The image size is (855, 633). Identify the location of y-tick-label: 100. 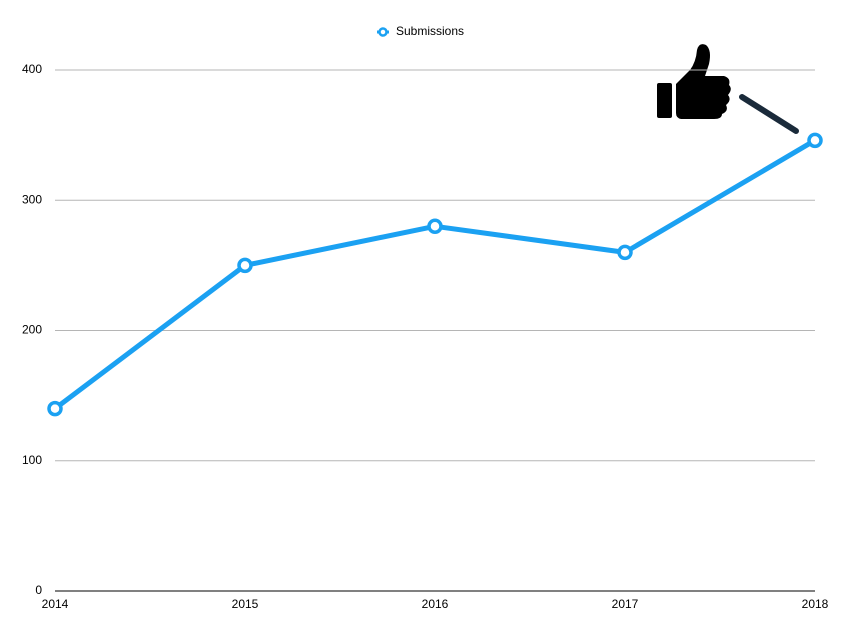
(32, 460).